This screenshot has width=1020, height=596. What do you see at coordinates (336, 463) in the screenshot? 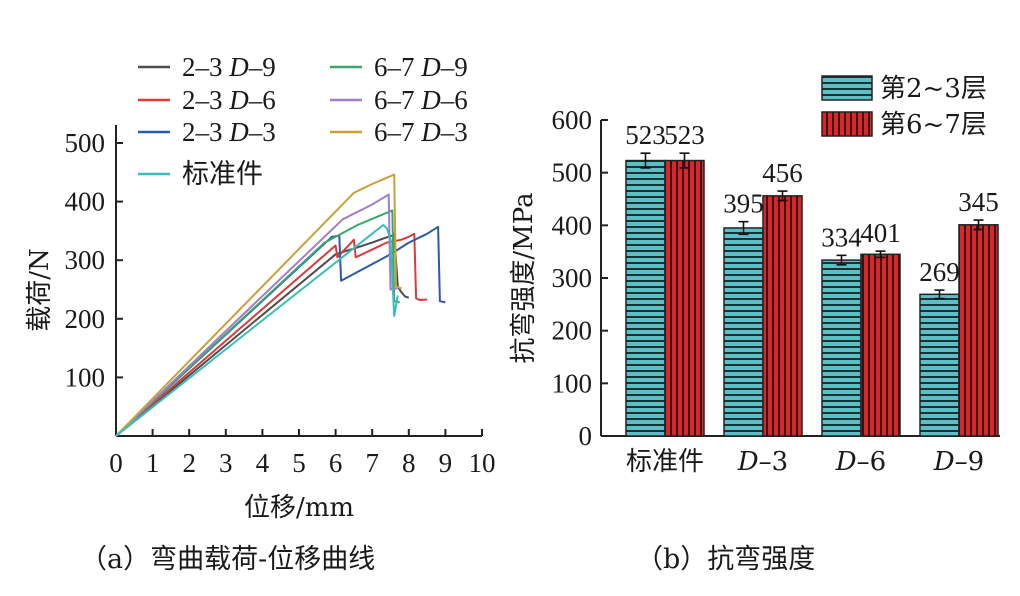
I see `chart-a-x-tick-label: 6` at bounding box center [336, 463].